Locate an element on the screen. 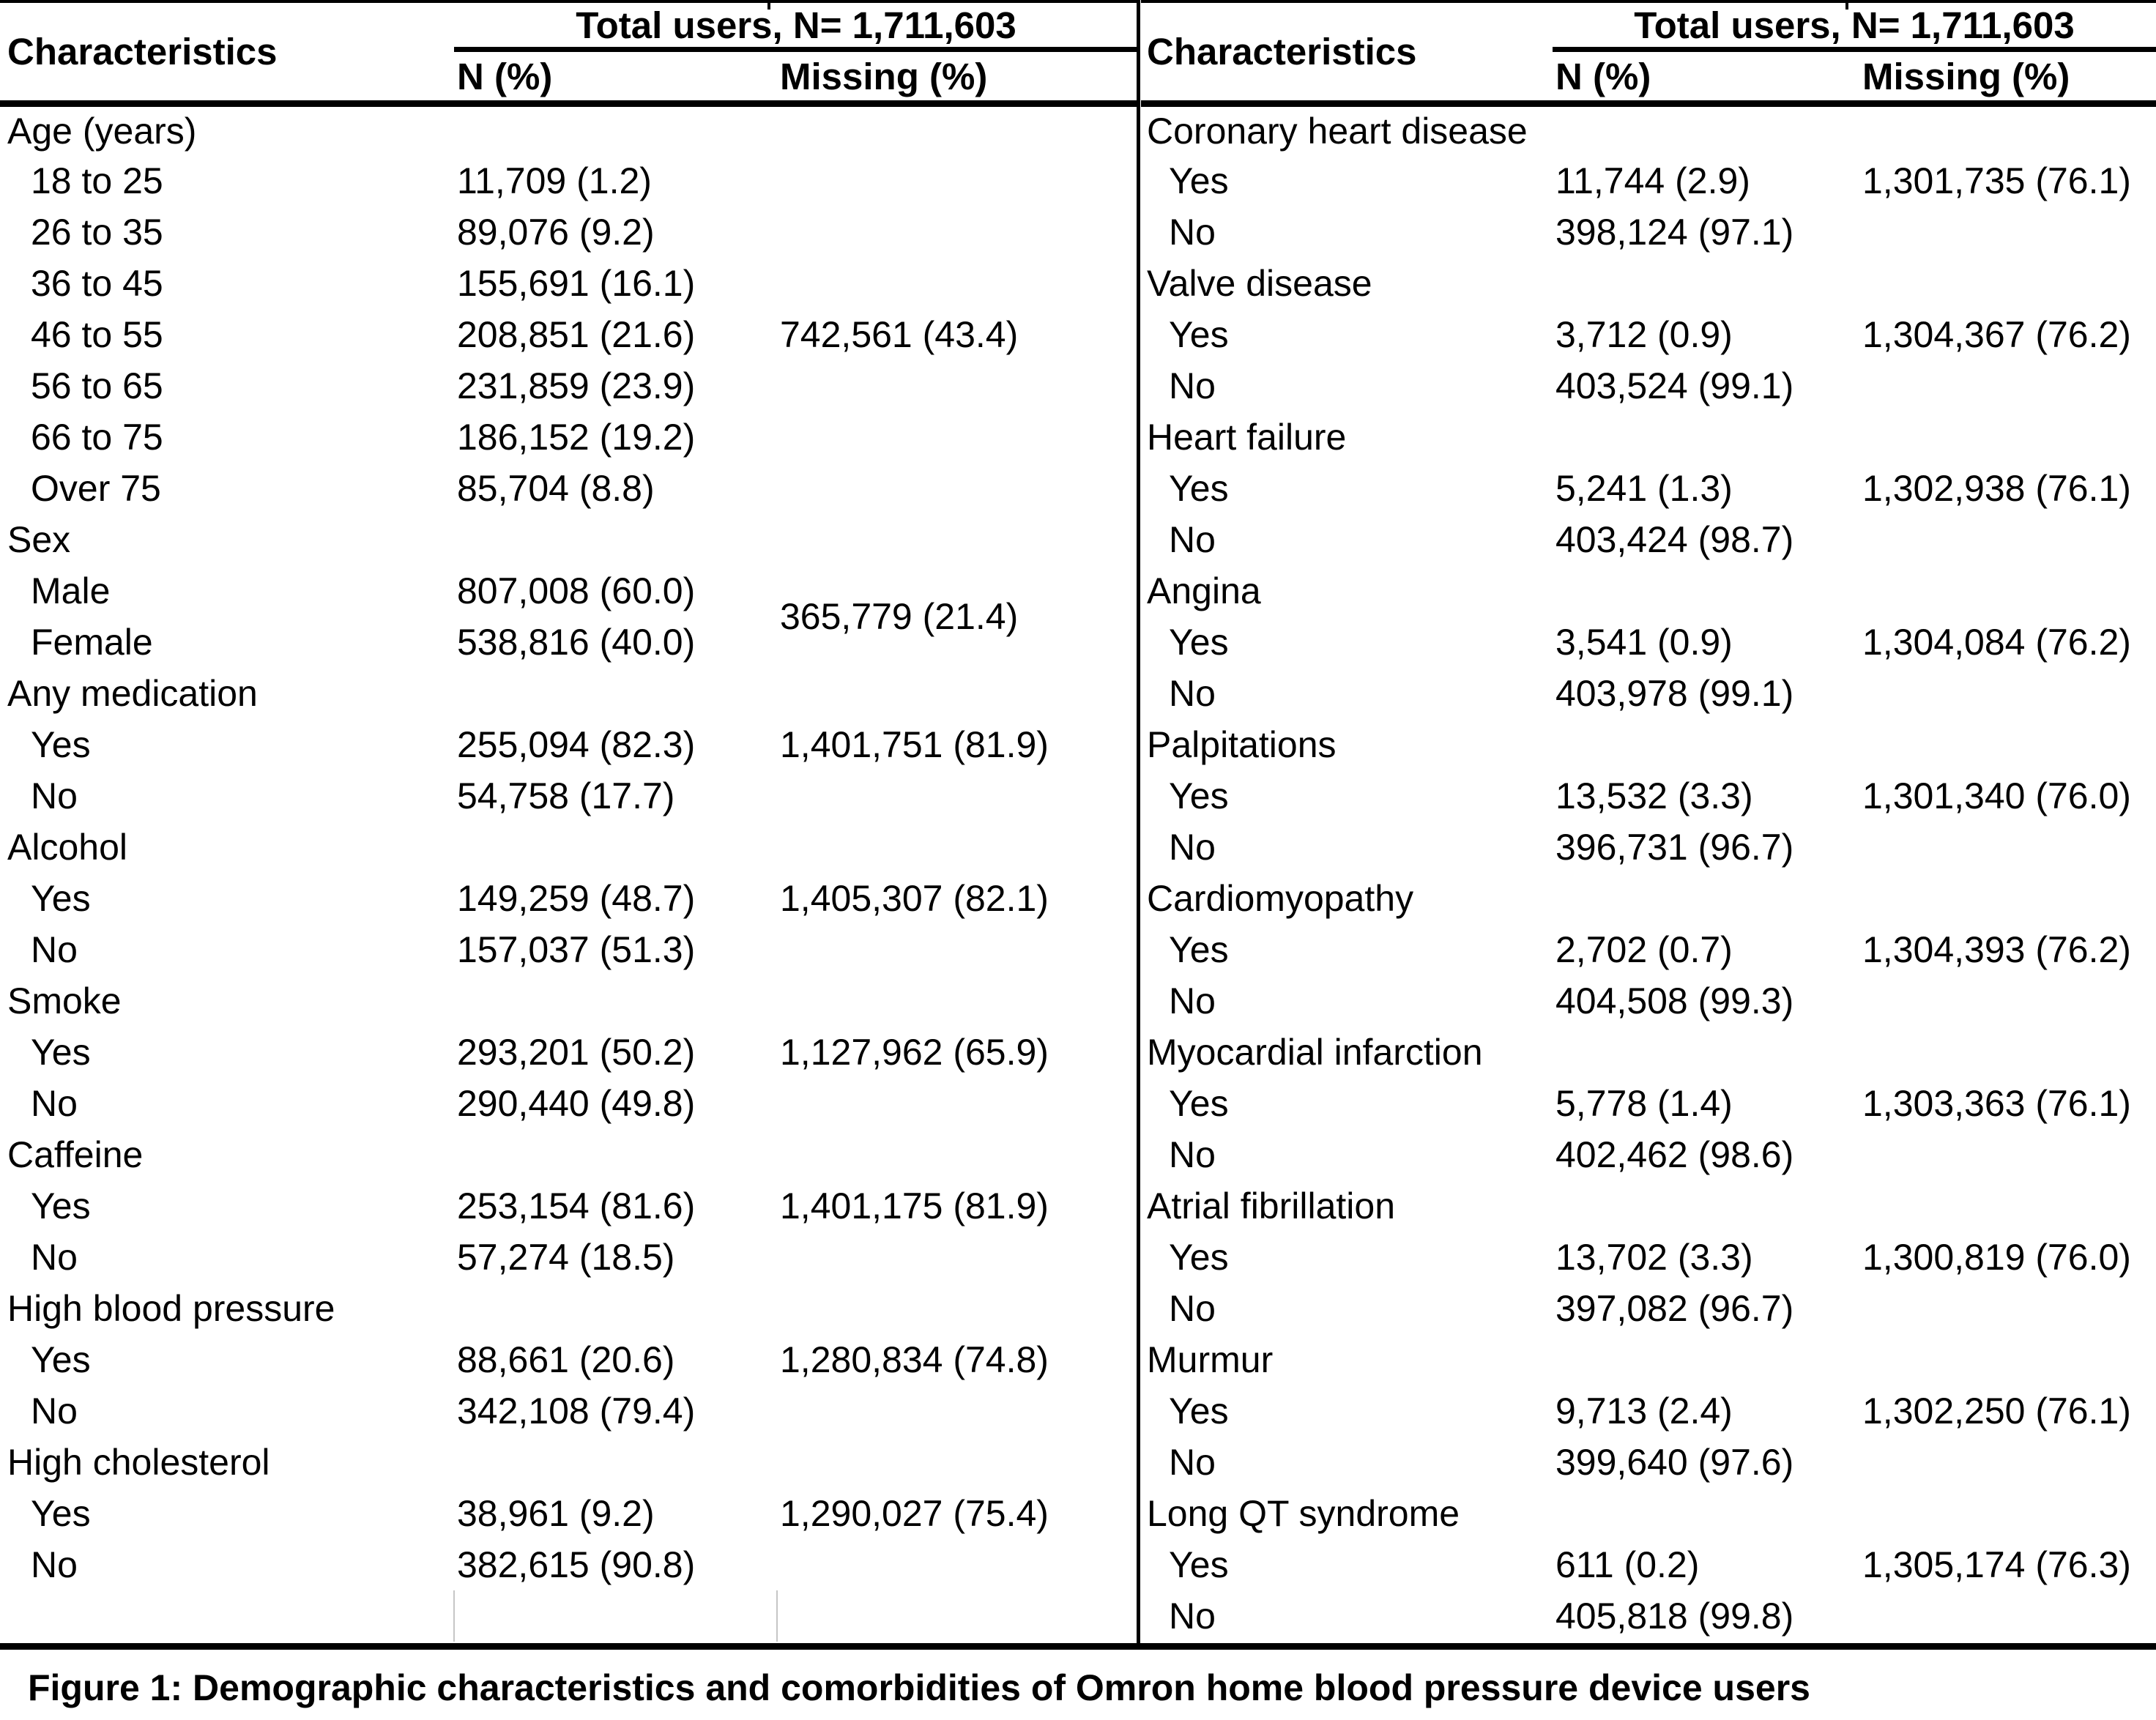 This screenshot has height=1720, width=2156. characteristic-group-row: Valve disease is located at coordinates (1649, 283).